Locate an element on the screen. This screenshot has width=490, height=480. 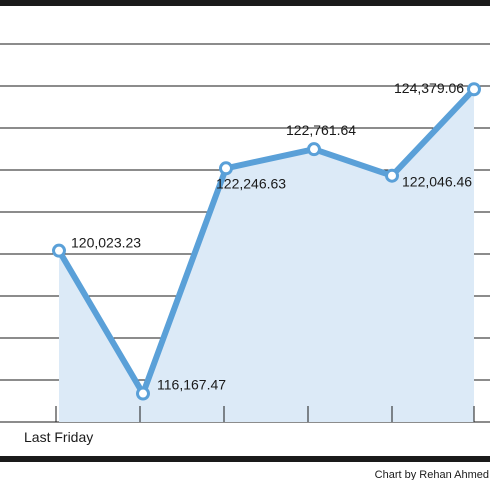
data-label-3: 122,761.64 is located at coordinates (321, 130).